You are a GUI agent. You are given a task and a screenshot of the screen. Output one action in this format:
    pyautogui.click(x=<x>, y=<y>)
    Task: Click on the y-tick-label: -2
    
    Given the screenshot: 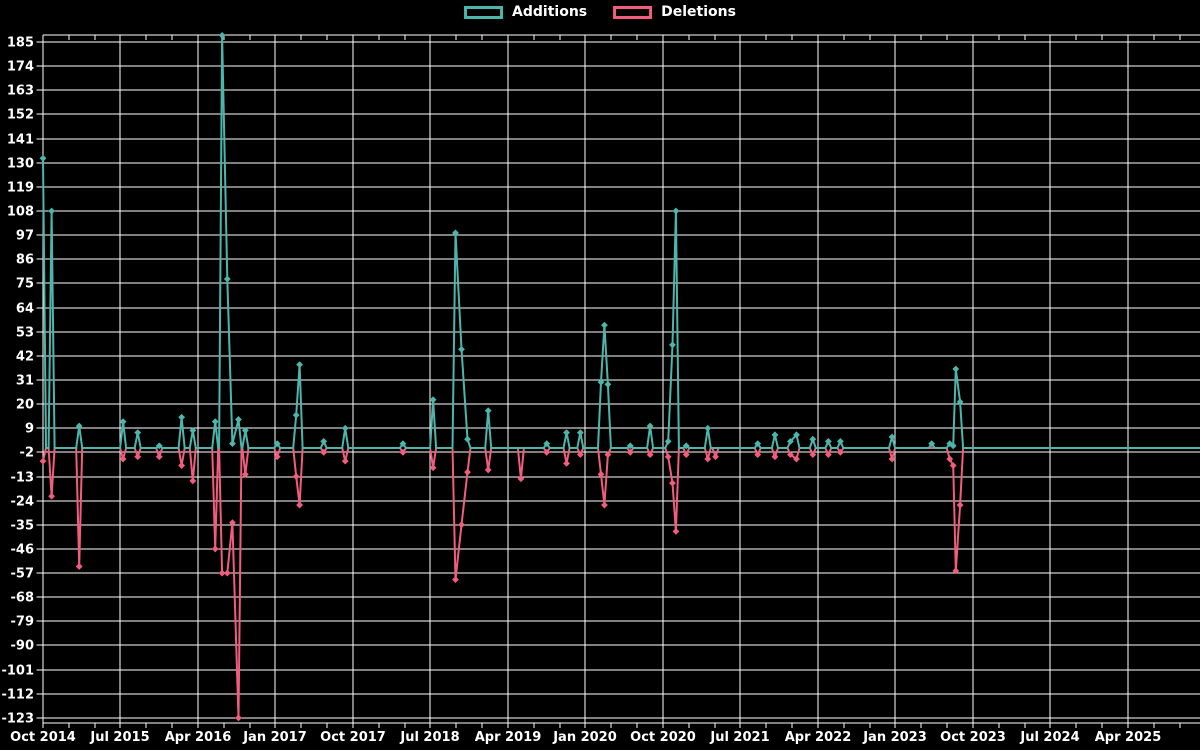 What is the action you would take?
    pyautogui.click(x=27, y=453)
    